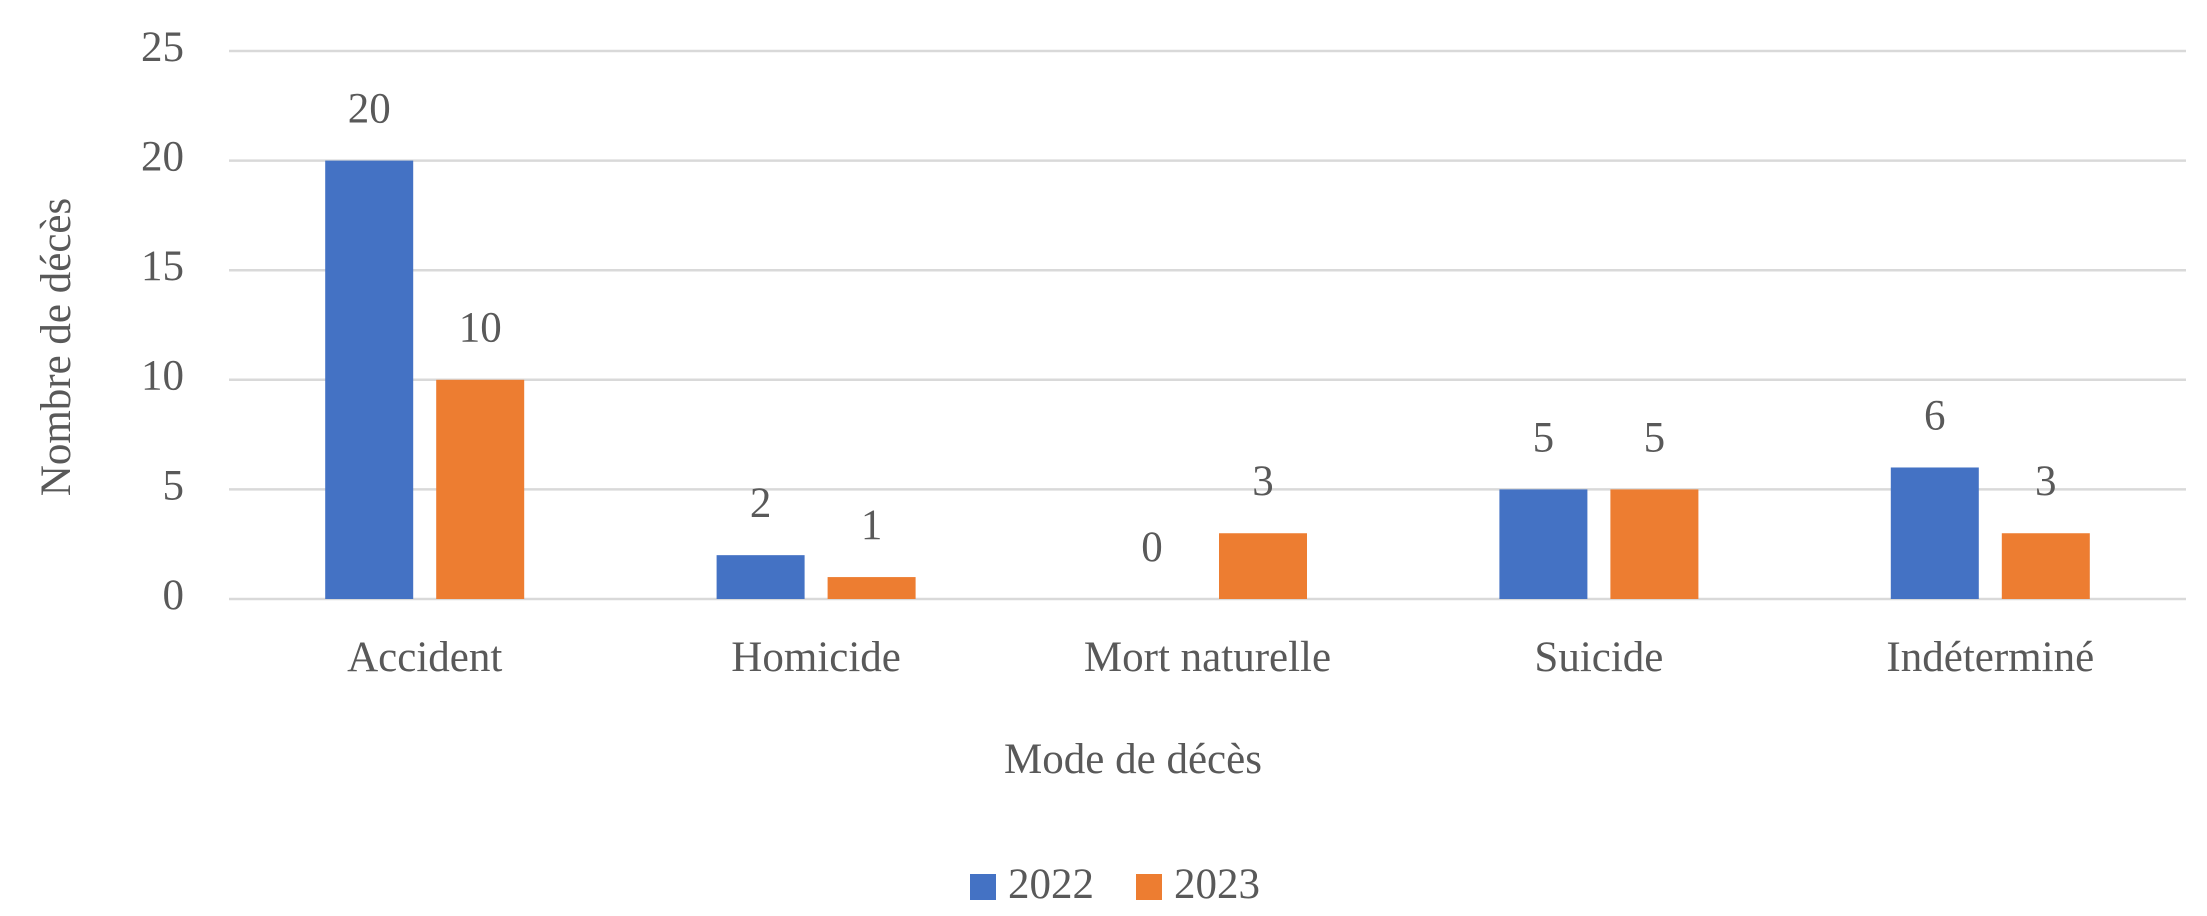 This screenshot has height=916, width=2207. Describe the element at coordinates (162, 47) in the screenshot. I see `y-tick-label: 25` at that location.